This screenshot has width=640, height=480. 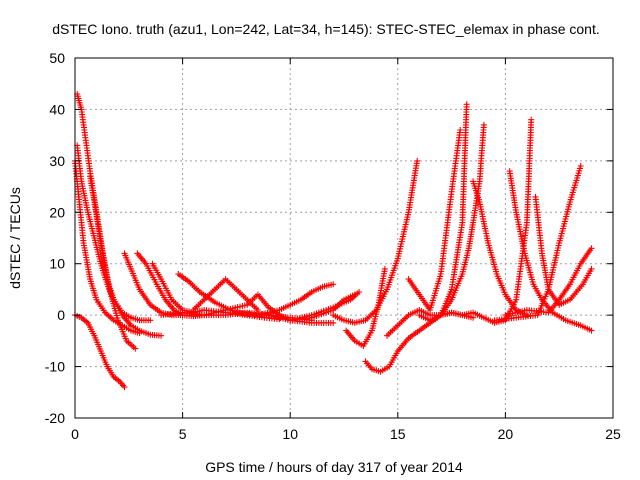 What do you see at coordinates (100, 351) in the screenshot?
I see `data-series-arc-e` at bounding box center [100, 351].